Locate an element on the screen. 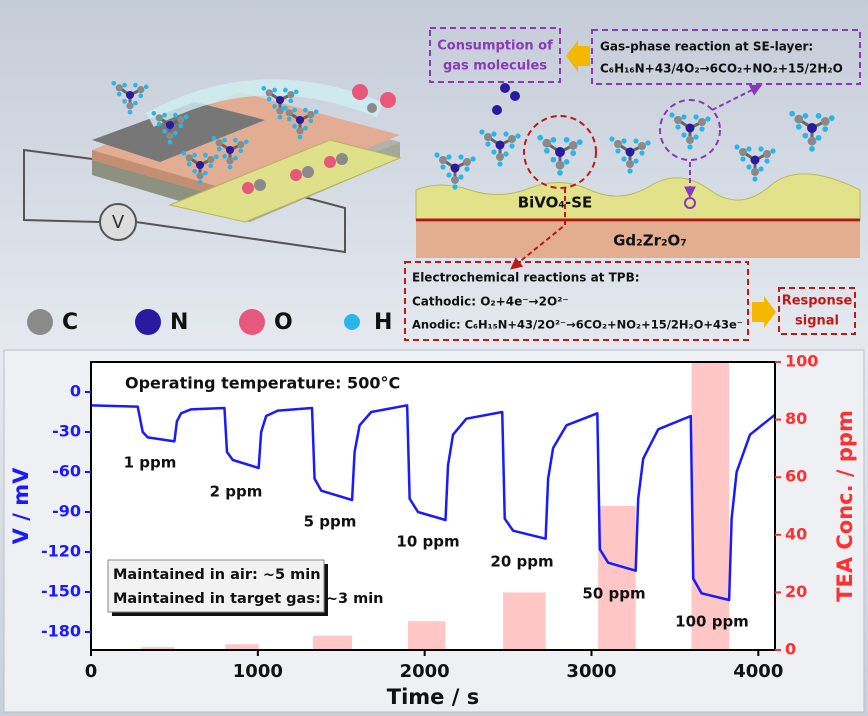 The image size is (868, 716). note-box is located at coordinates (216, 586).